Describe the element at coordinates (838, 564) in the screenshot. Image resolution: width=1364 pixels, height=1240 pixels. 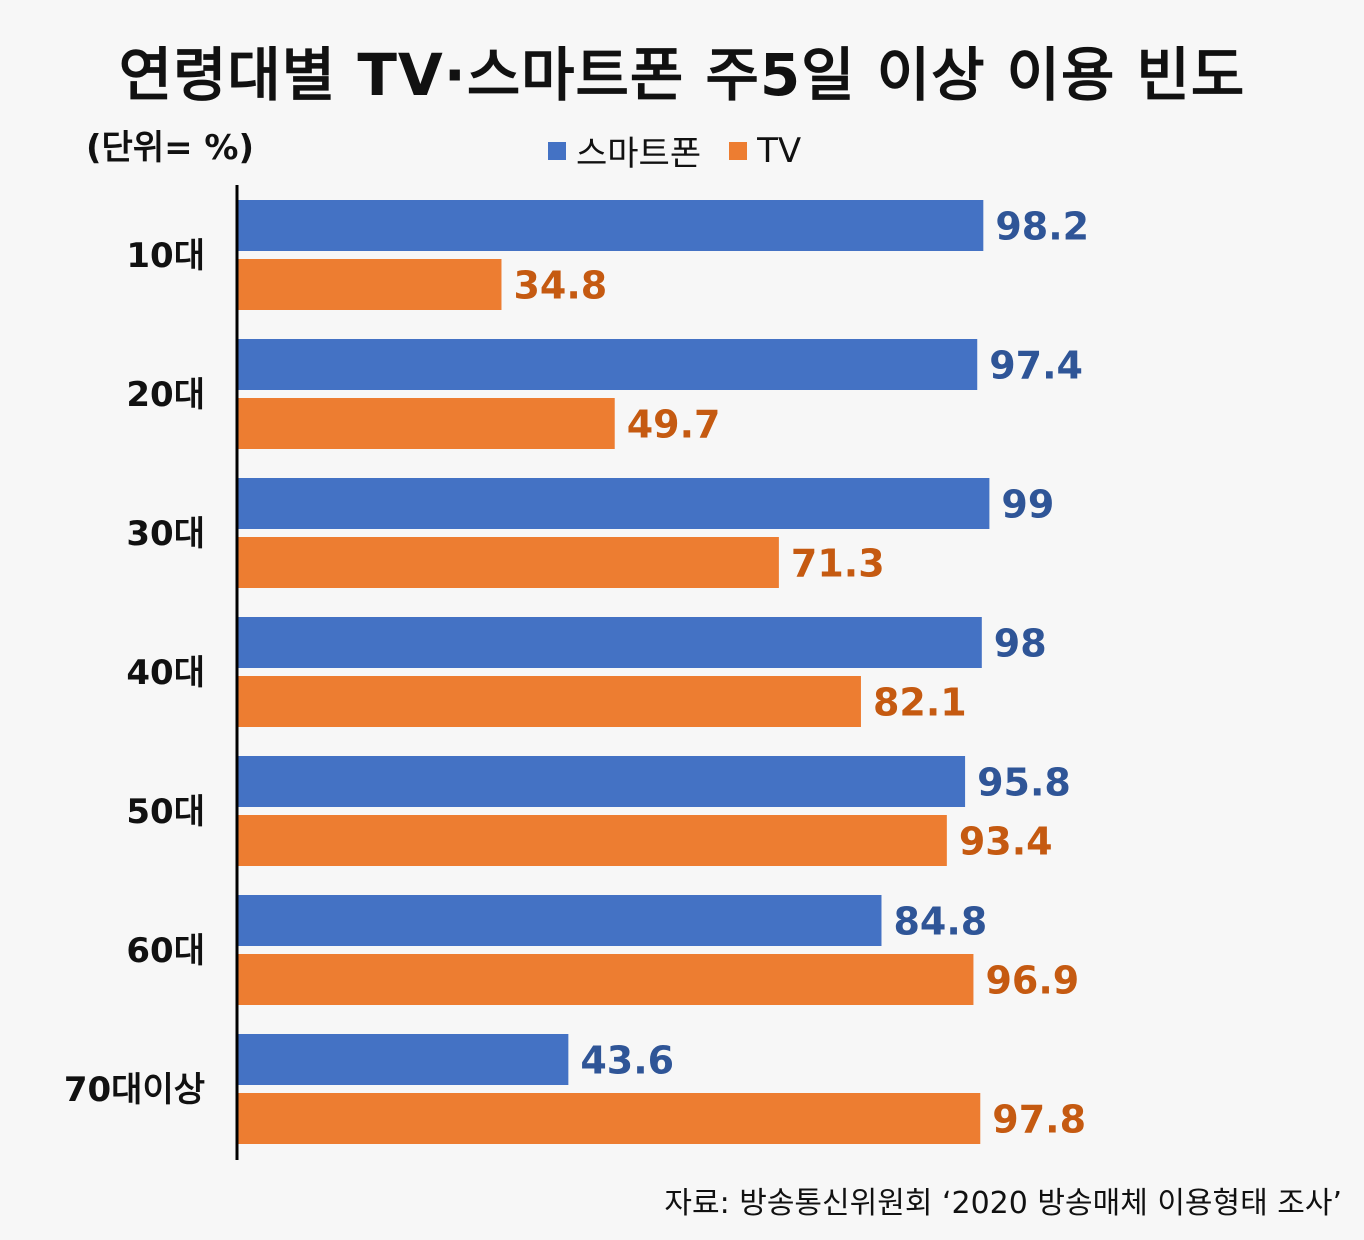
I see `value-label-tv: 71.3` at that location.